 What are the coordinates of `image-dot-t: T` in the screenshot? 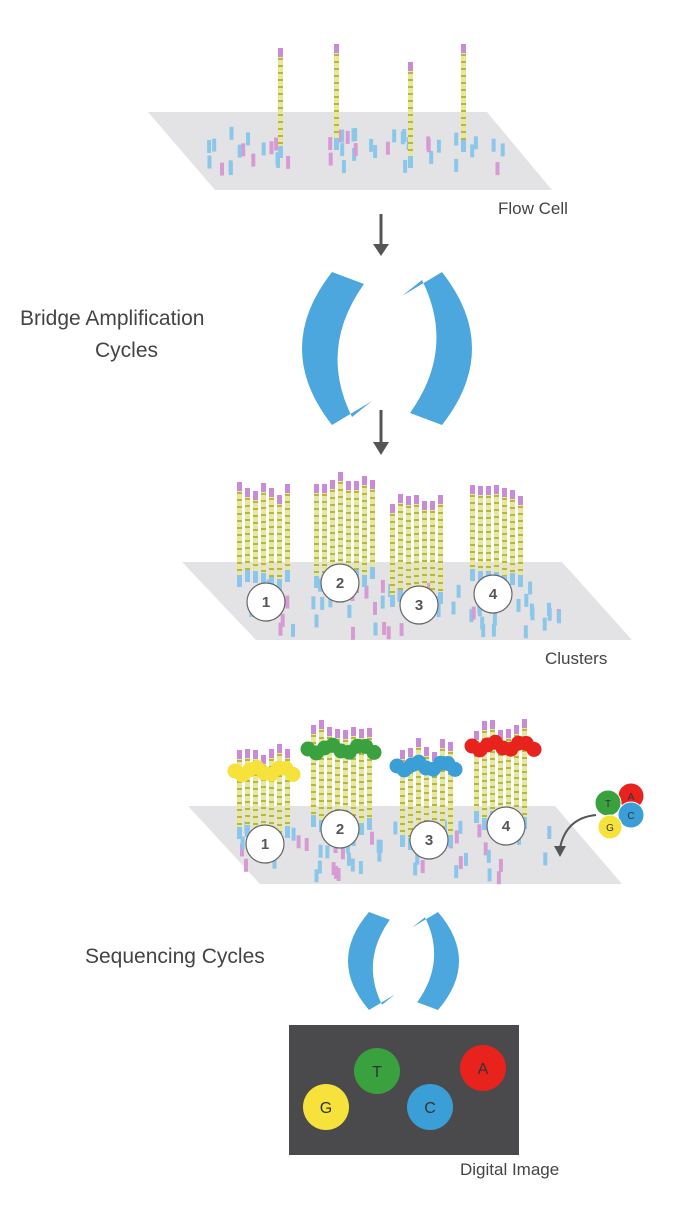 It's located at (377, 1071).